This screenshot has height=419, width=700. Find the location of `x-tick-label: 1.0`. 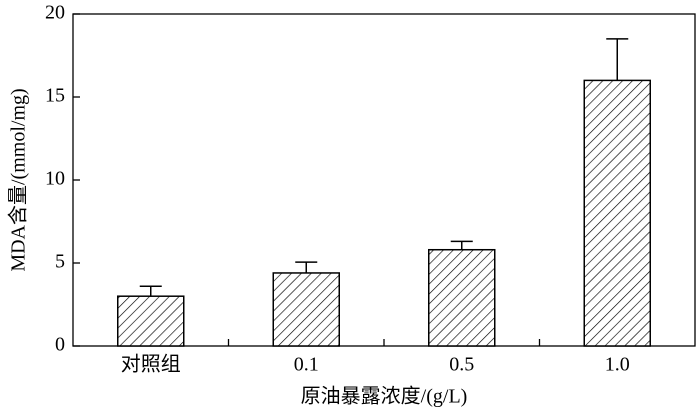

x-tick-label: 1.0 is located at coordinates (617, 365).